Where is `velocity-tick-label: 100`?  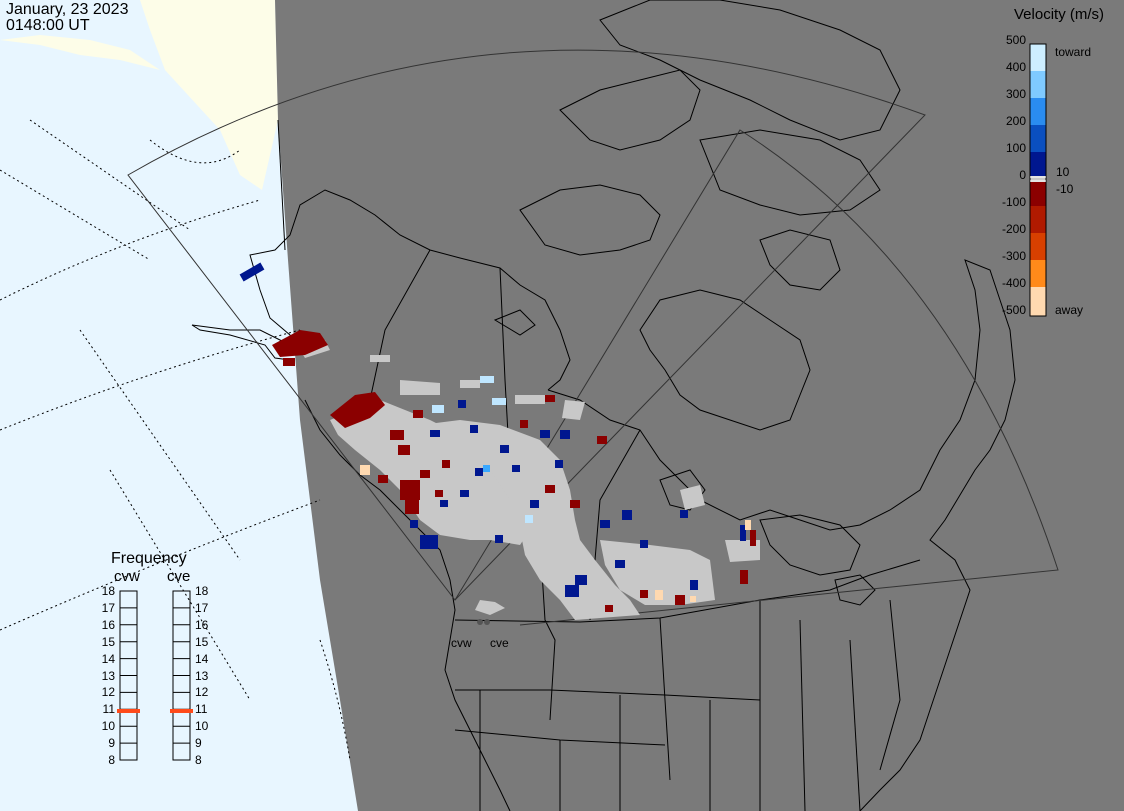 velocity-tick-label: 100 is located at coordinates (1015, 148).